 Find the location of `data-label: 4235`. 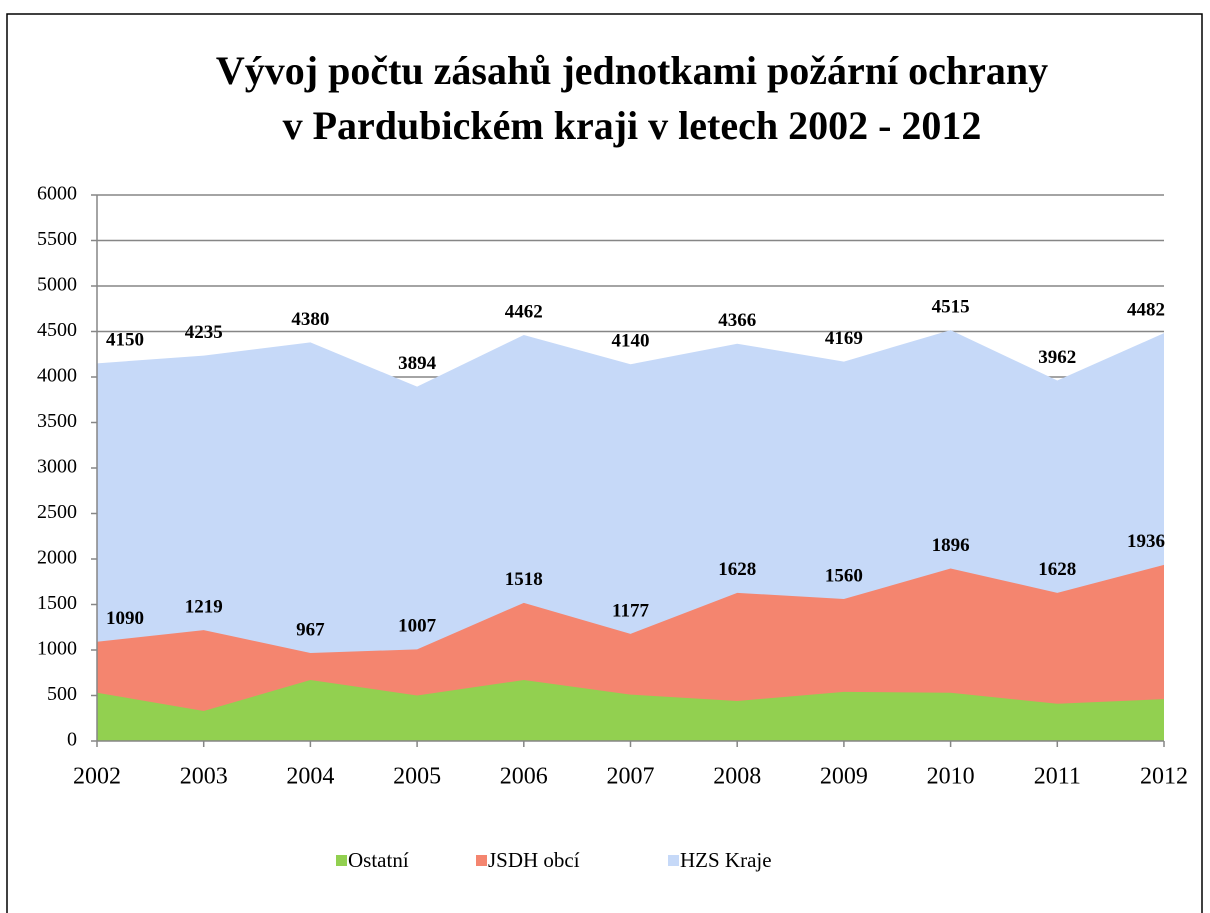

data-label: 4235 is located at coordinates (204, 332).